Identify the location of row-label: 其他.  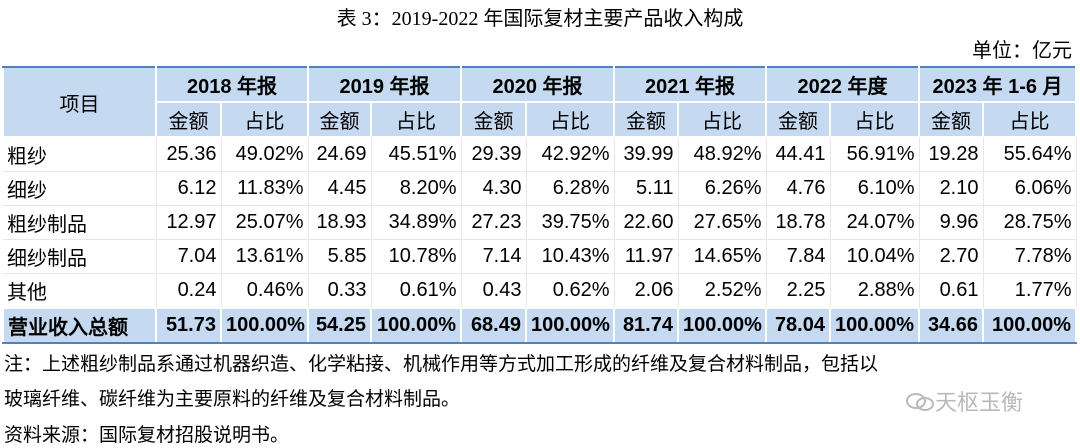
(80, 291).